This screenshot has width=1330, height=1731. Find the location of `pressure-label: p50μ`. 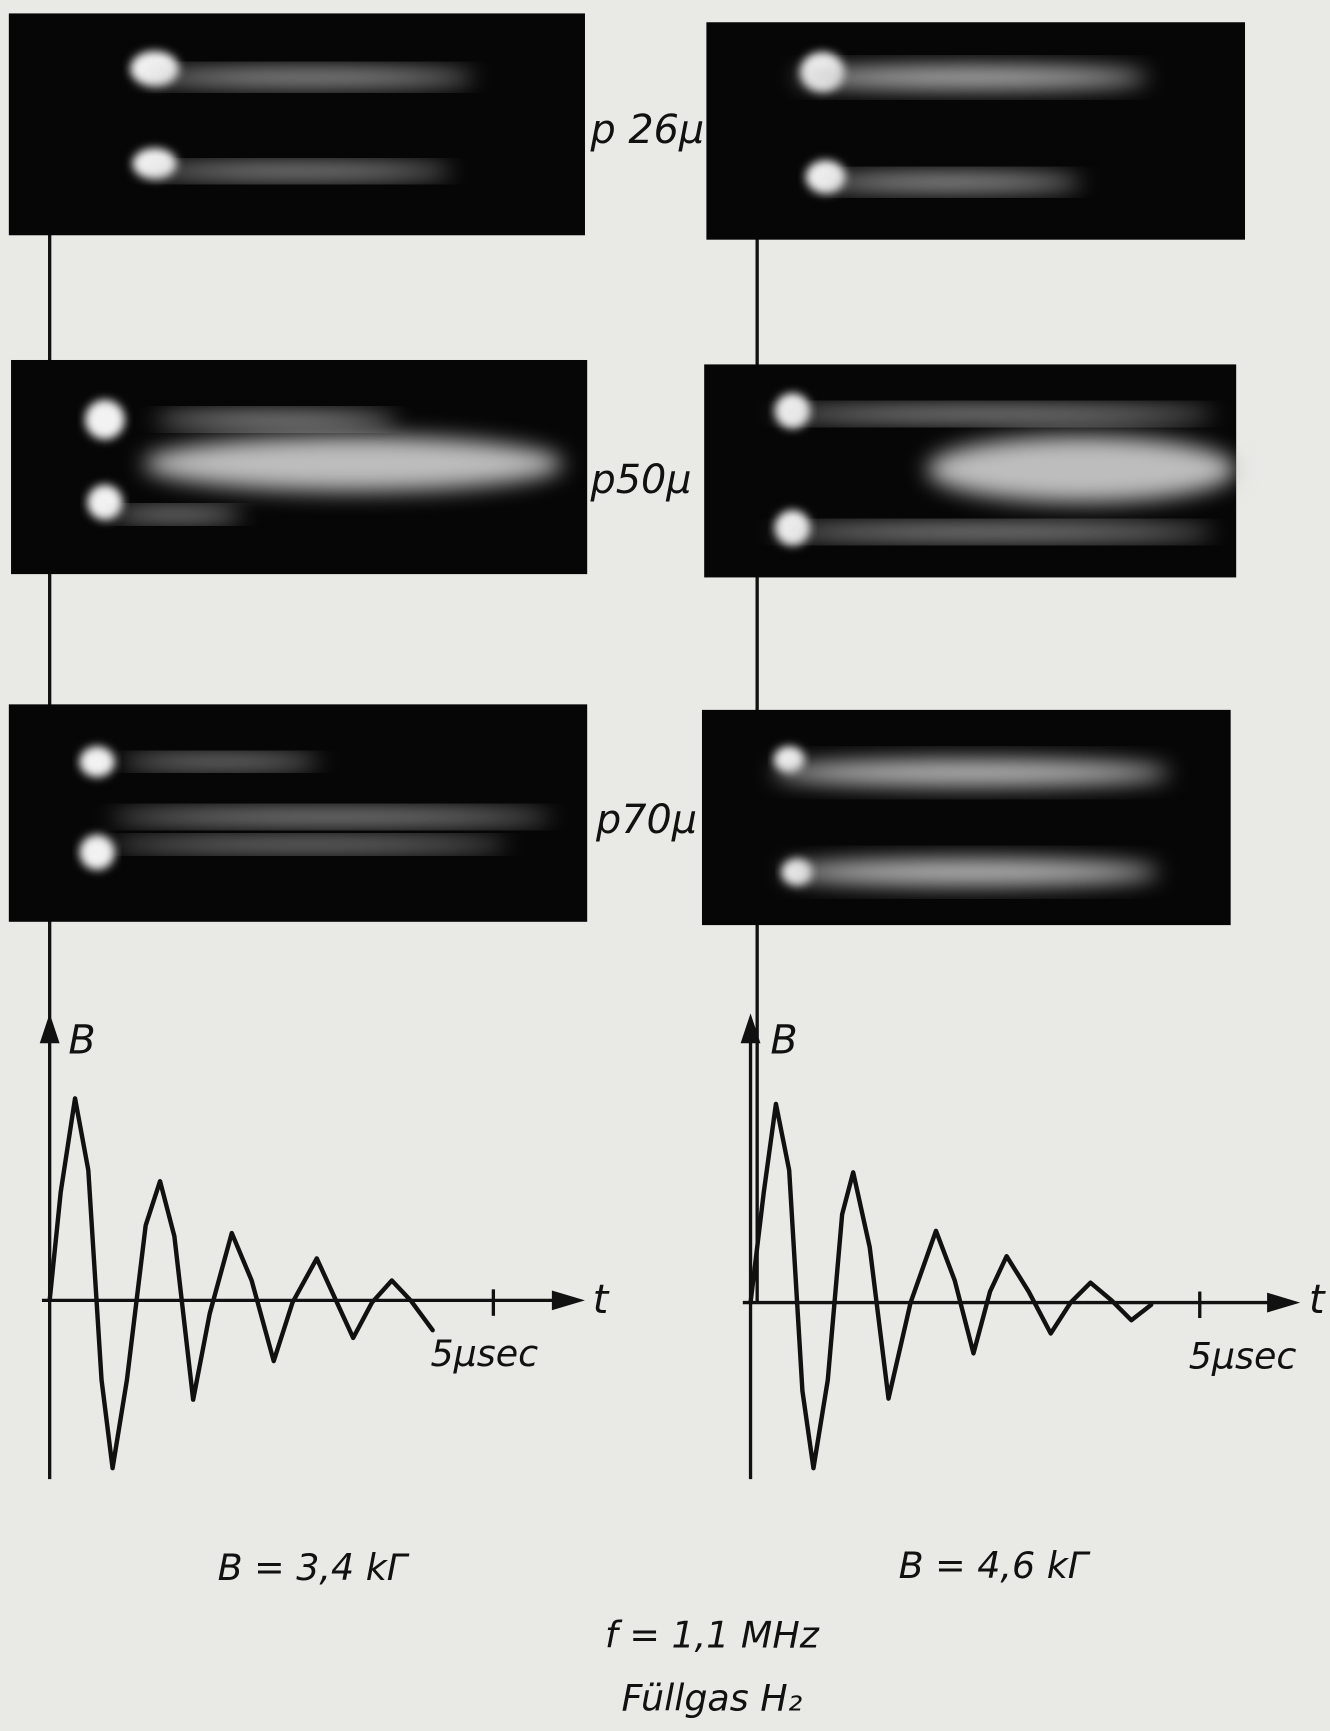

pressure-label: p50μ is located at coordinates (640, 480).